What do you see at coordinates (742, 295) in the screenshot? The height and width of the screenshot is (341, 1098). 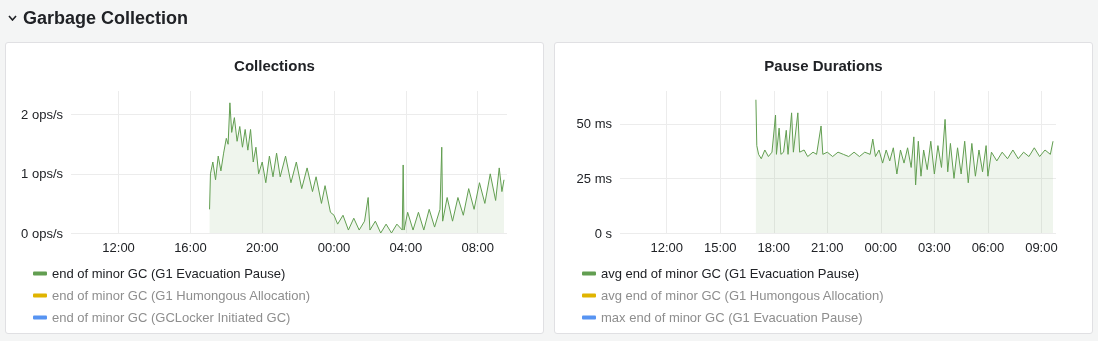 I see `legend-label: avg end of minor GC (G1 Humongous Allocation)` at bounding box center [742, 295].